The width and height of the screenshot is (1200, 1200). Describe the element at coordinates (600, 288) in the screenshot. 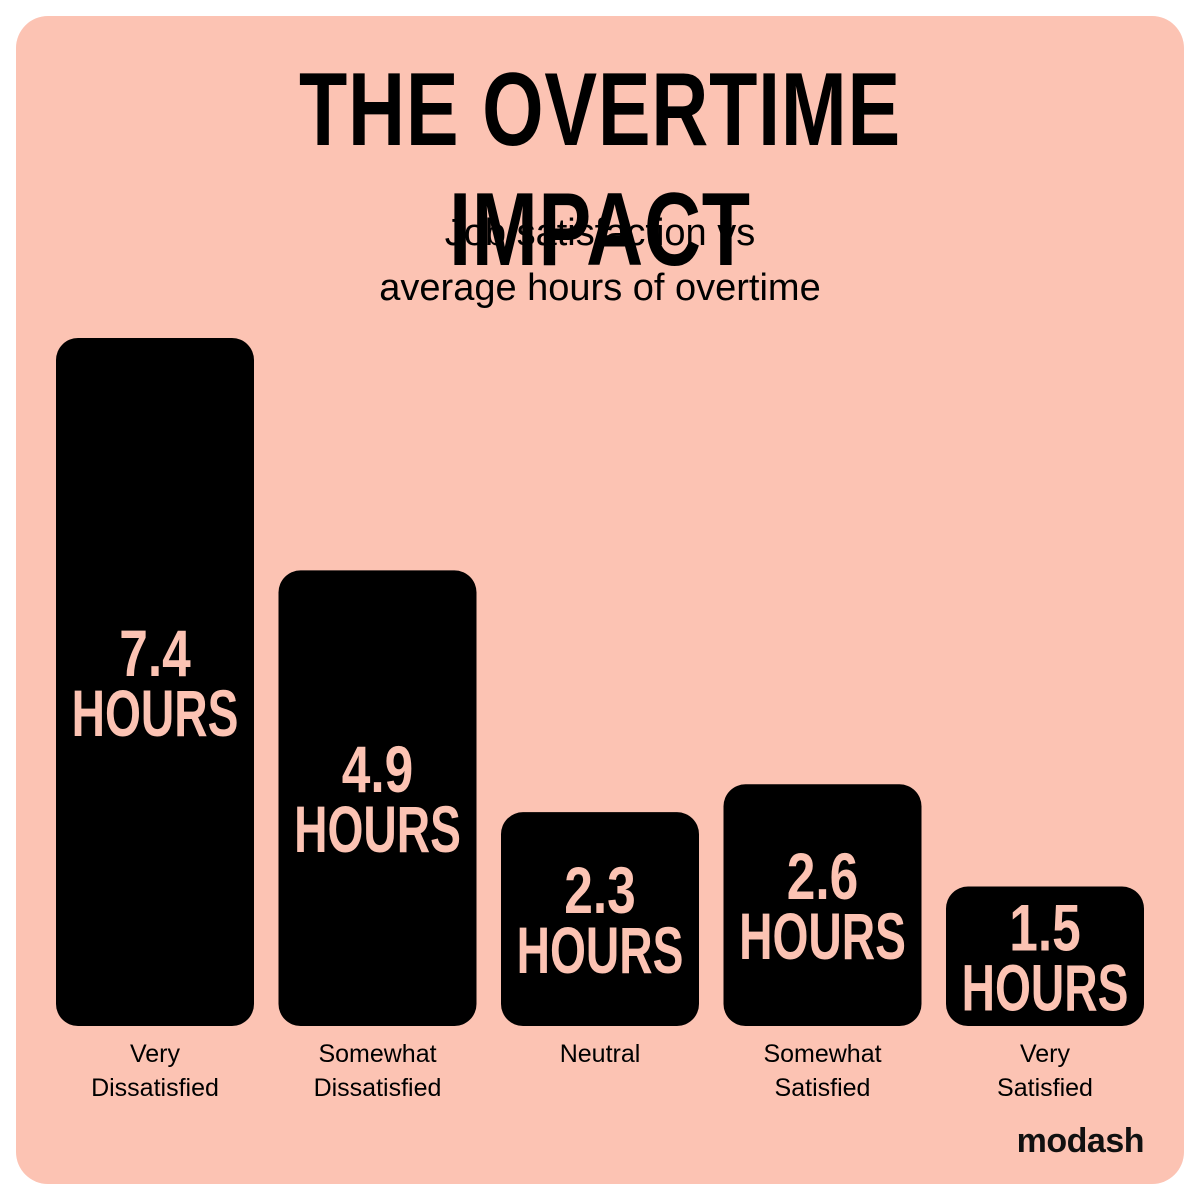

I see `subtitle-line-2: average hours of overtime` at that location.